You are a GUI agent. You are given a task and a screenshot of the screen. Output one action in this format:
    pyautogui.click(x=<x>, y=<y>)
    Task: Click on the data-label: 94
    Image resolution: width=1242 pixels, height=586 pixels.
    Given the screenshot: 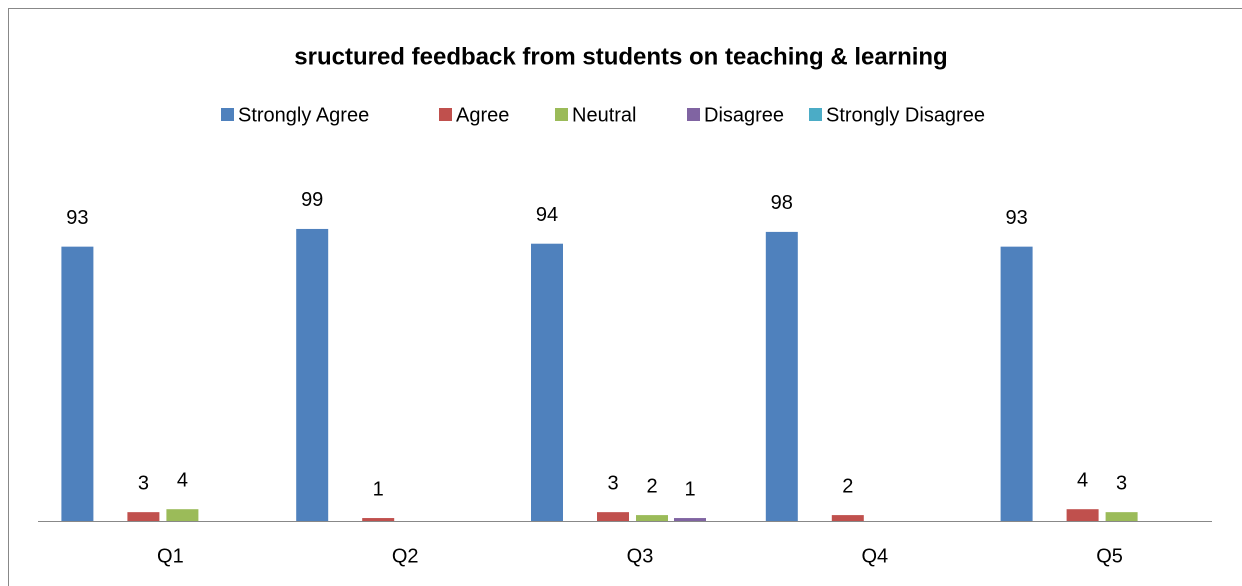 What is the action you would take?
    pyautogui.click(x=547, y=215)
    